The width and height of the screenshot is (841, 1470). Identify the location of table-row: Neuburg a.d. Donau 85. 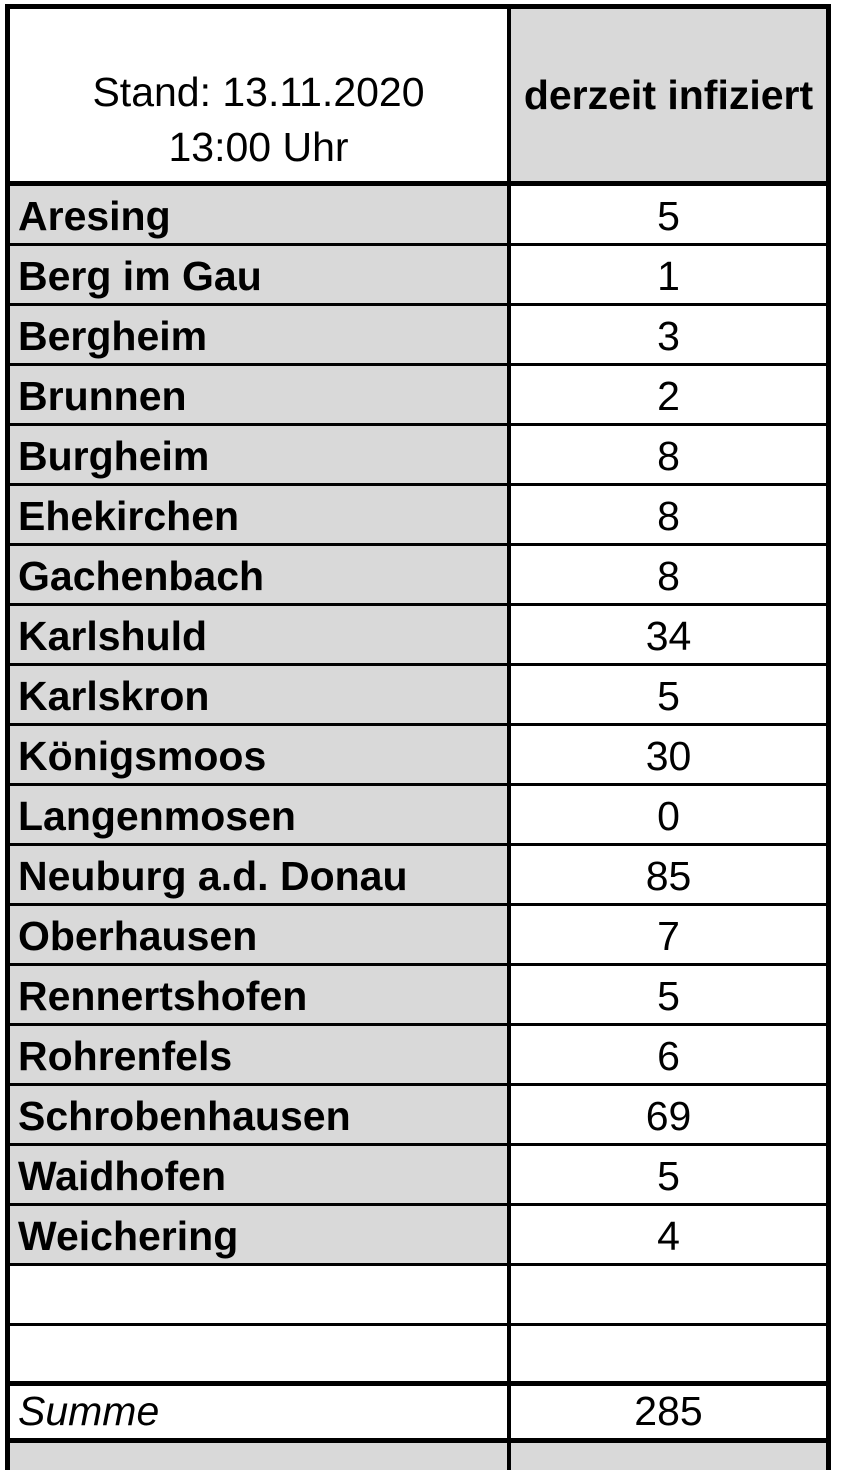
(418, 876).